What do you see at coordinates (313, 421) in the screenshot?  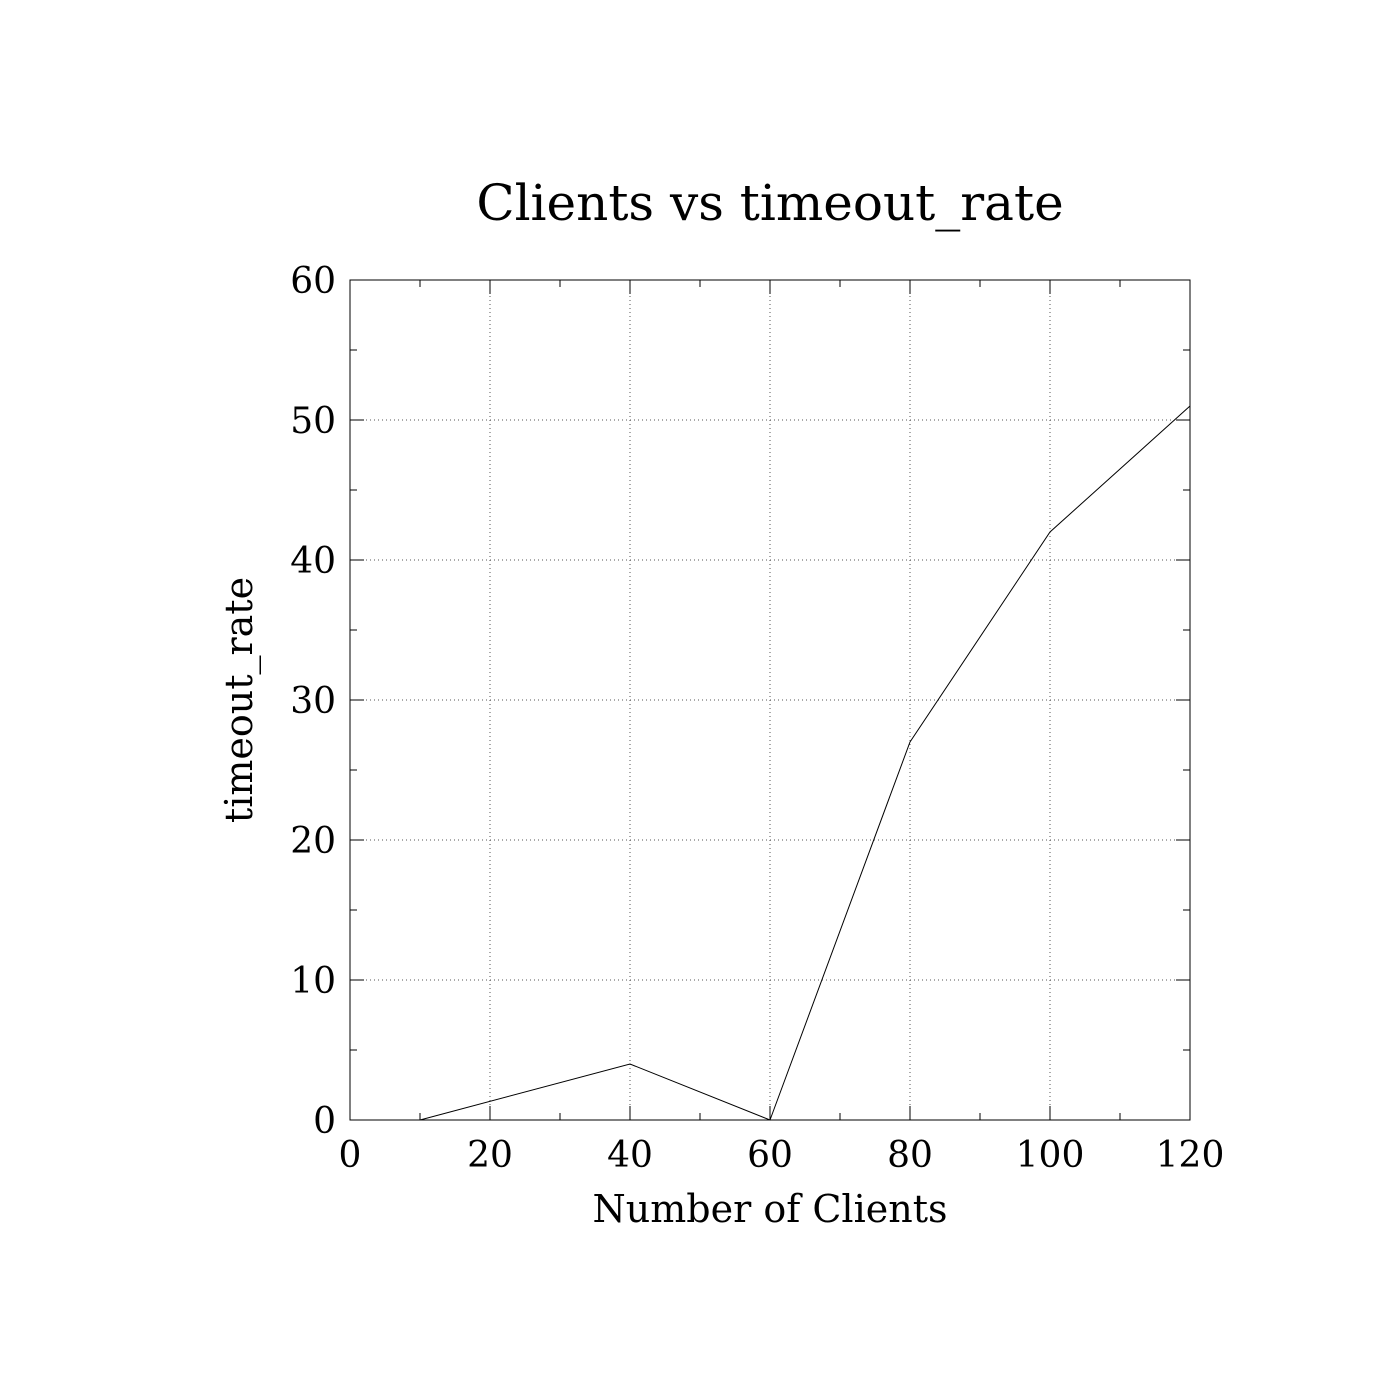 I see `y-tick-label: 50` at bounding box center [313, 421].